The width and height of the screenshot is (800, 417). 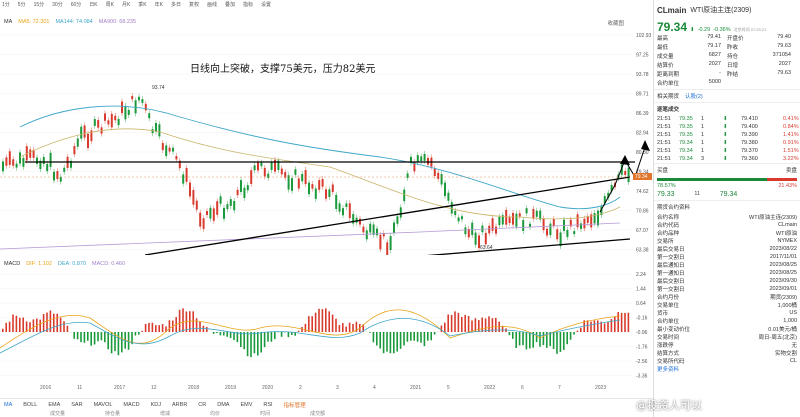 I want to click on stat-item, so click(x=762, y=83).